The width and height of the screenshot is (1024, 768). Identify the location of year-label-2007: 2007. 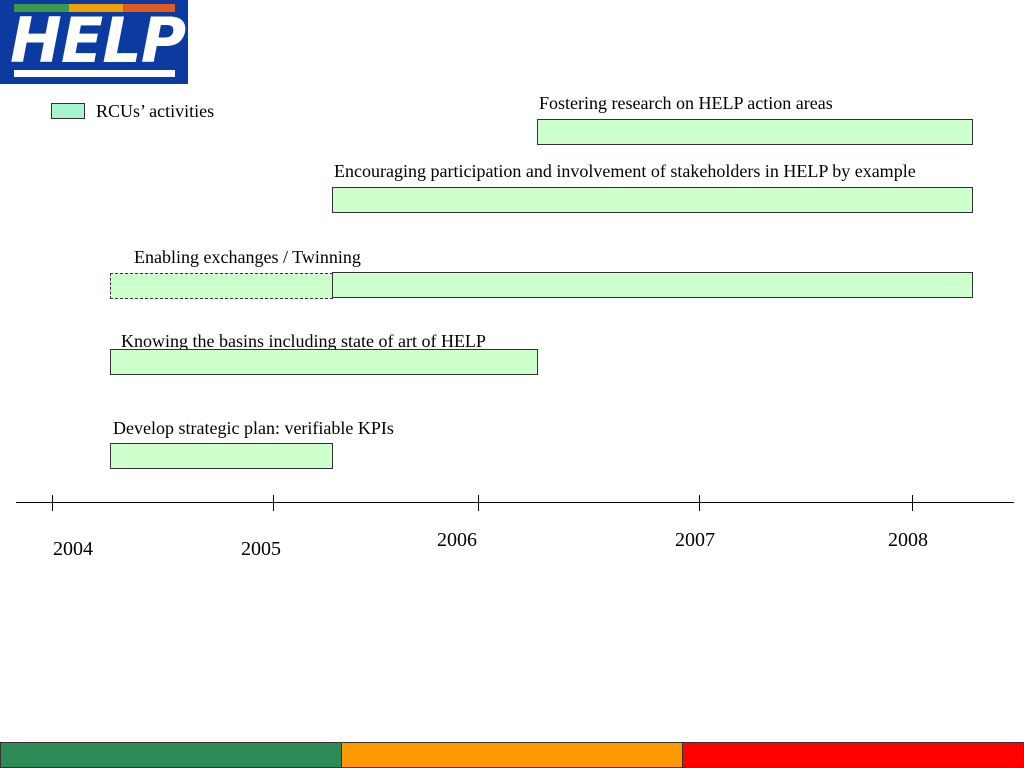
(695, 540).